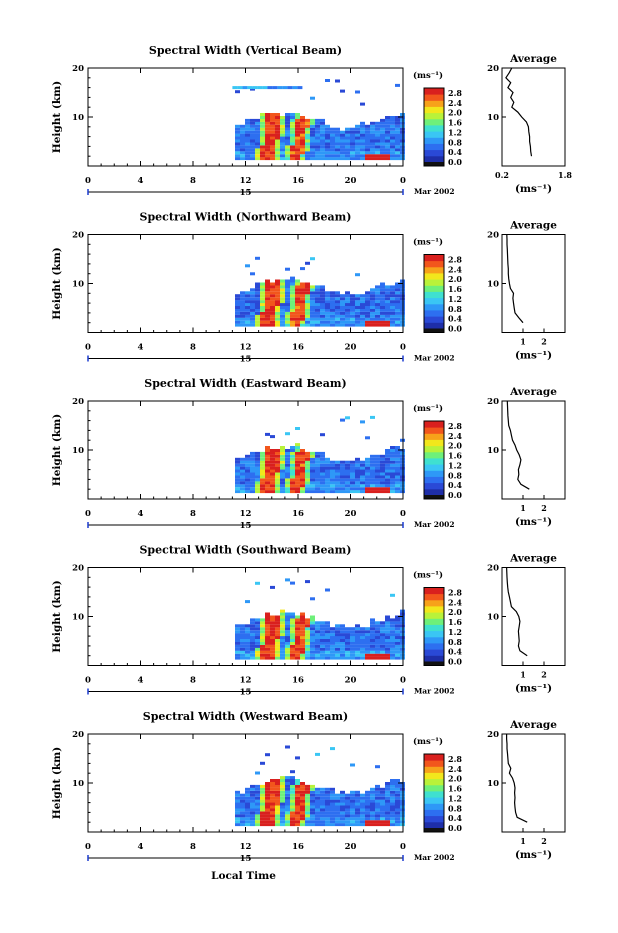  I want to click on x-tick-label: 20, so click(351, 181).